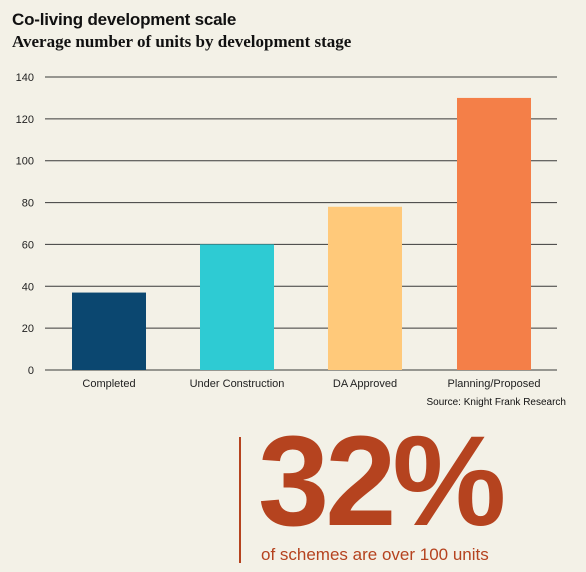 This screenshot has width=586, height=572. What do you see at coordinates (28, 287) in the screenshot?
I see `y-tick-label: 40` at bounding box center [28, 287].